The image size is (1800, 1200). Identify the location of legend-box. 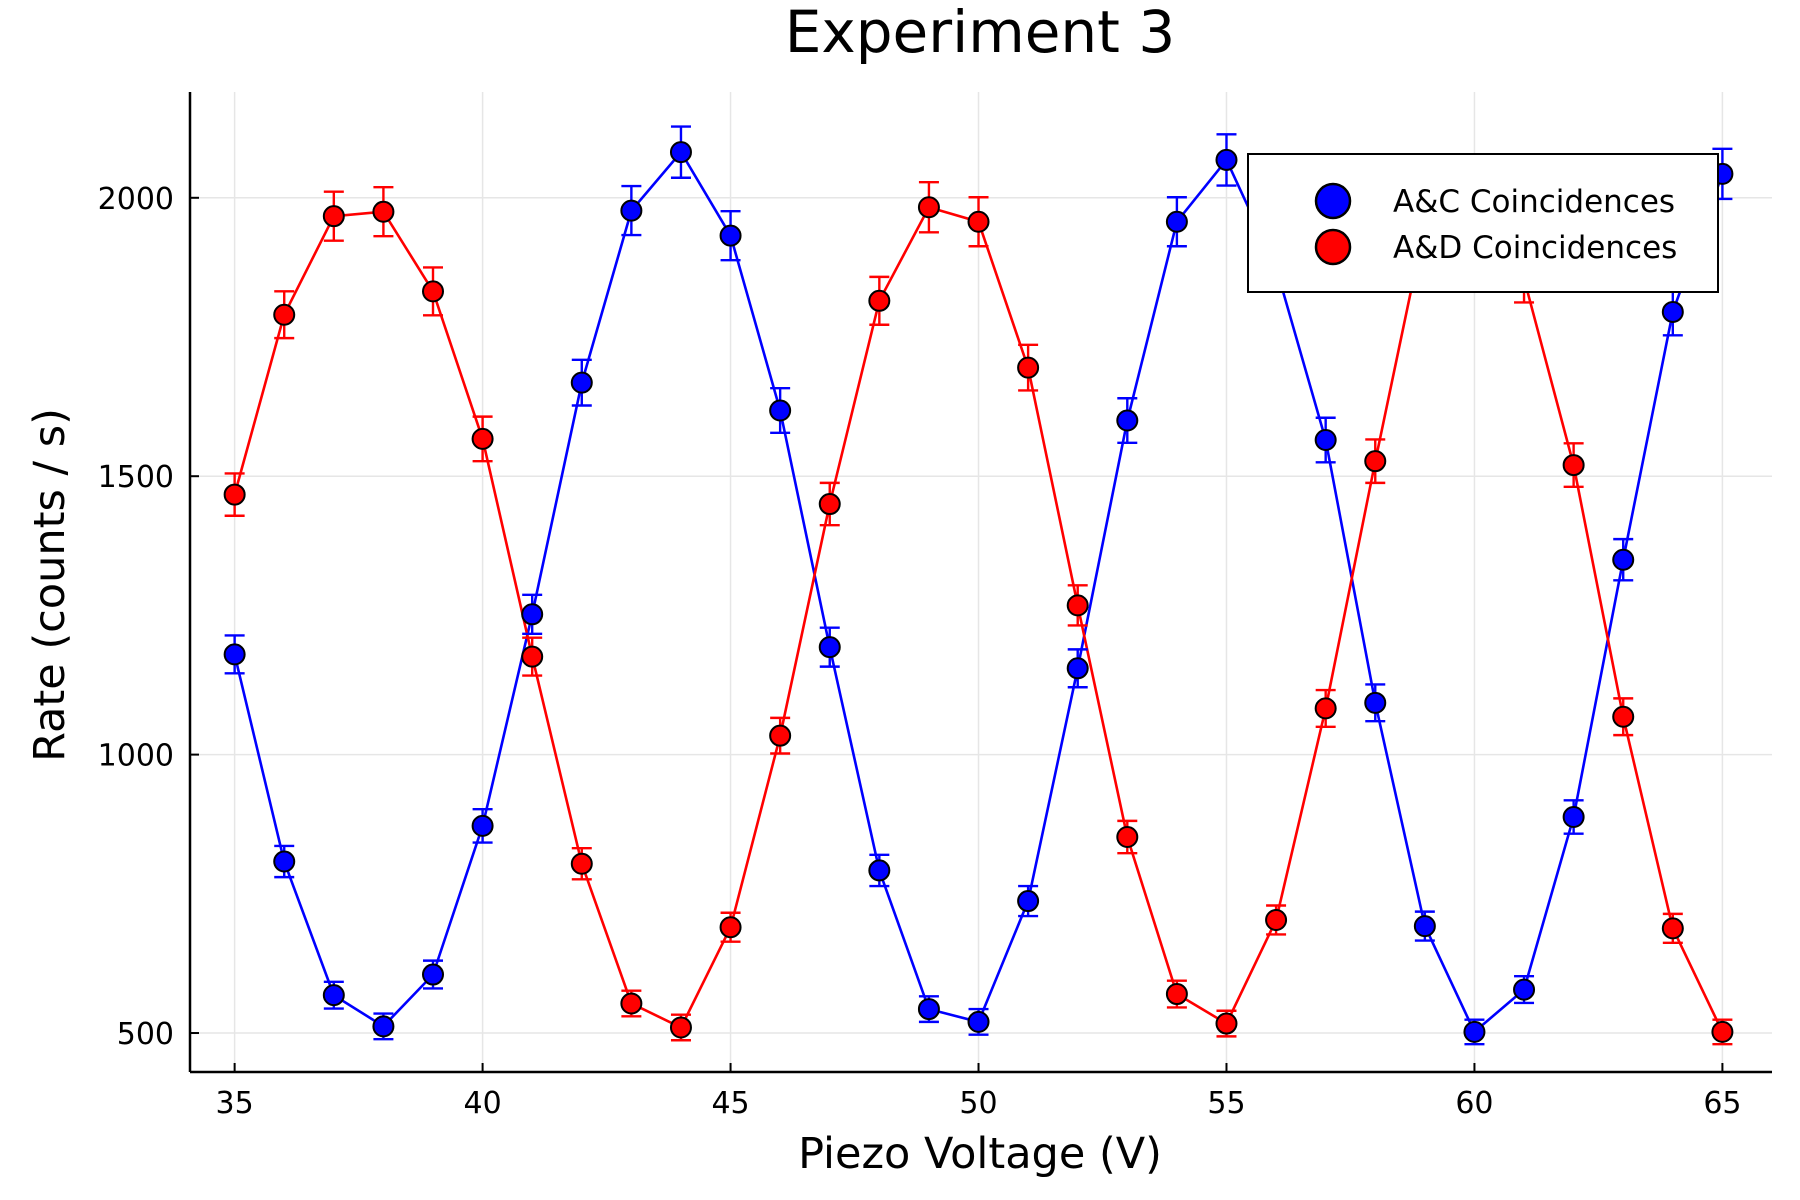
(1483, 223).